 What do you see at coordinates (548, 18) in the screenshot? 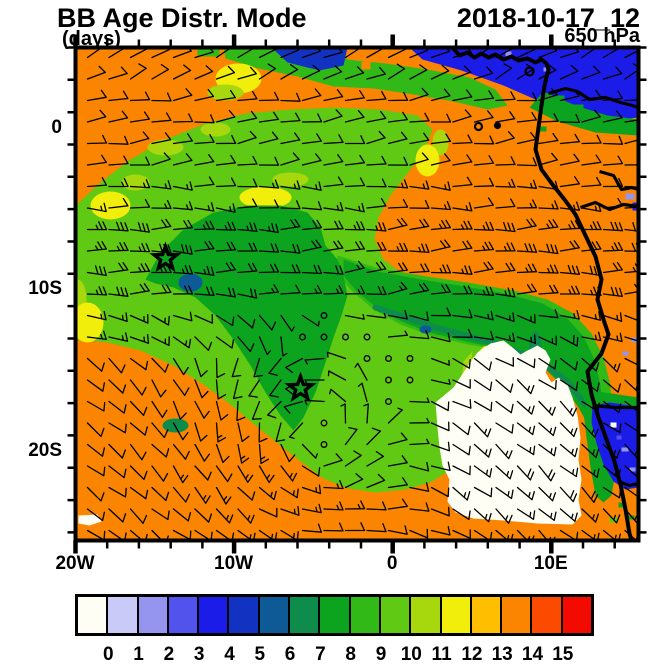
I see `timestamp-label: 2018-10-17_12` at bounding box center [548, 18].